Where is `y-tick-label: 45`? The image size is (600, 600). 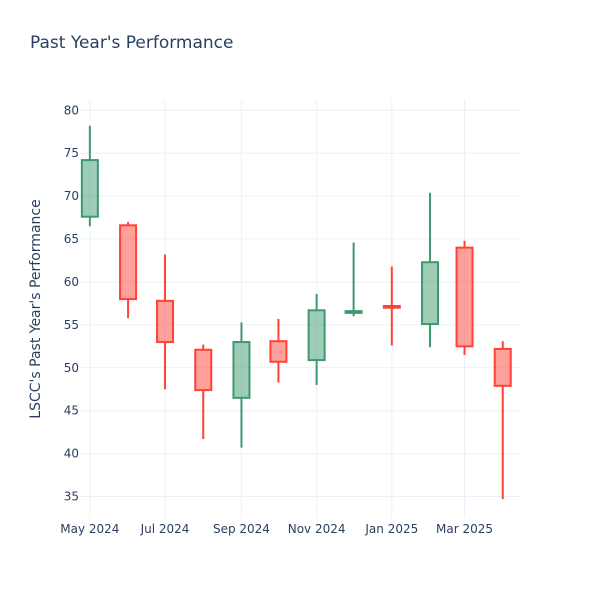
y-tick-label: 45 is located at coordinates (71, 411).